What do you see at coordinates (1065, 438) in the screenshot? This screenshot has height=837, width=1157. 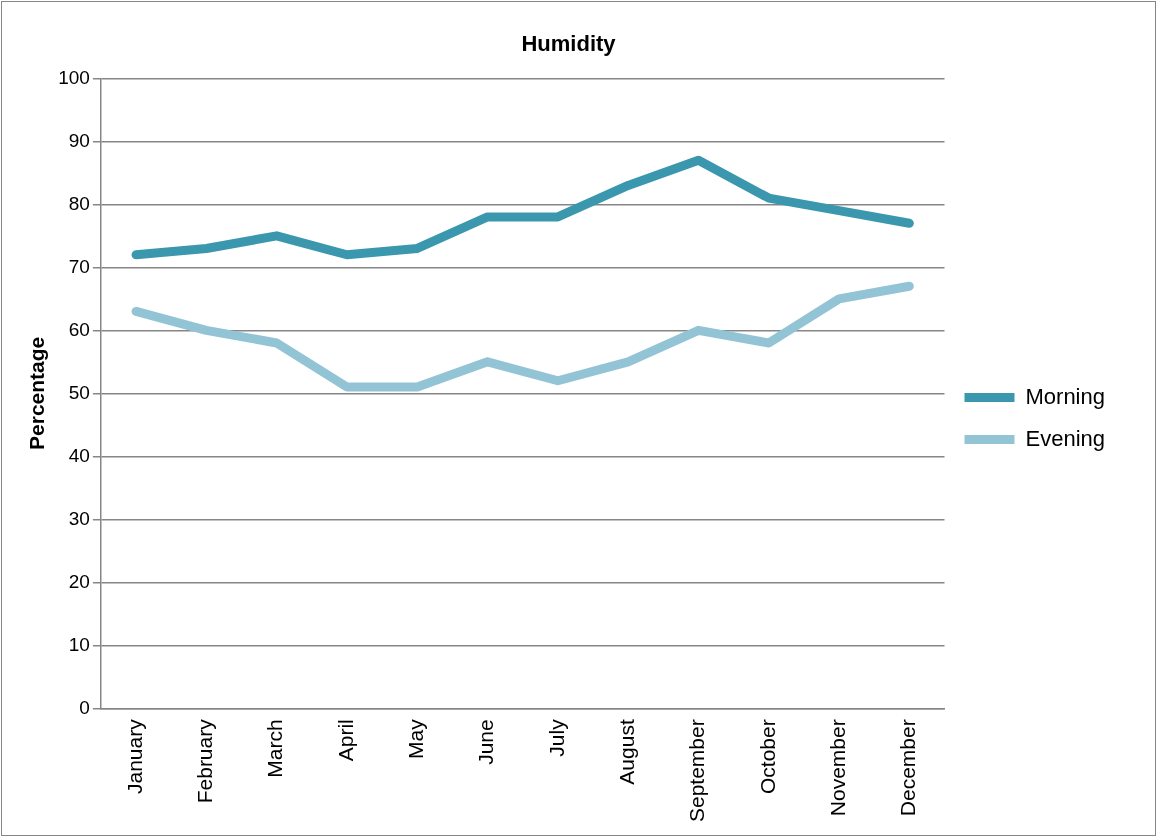 I see `legend-label: Evening` at bounding box center [1065, 438].